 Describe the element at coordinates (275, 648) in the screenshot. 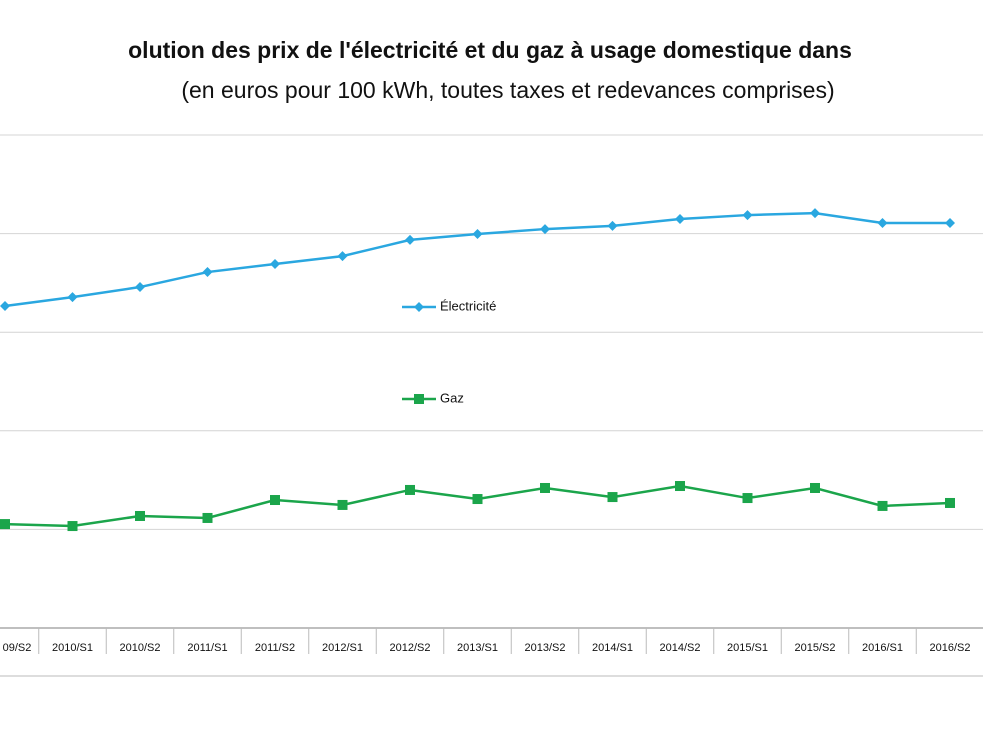

I see `x-tick-label: 2011/S2` at that location.